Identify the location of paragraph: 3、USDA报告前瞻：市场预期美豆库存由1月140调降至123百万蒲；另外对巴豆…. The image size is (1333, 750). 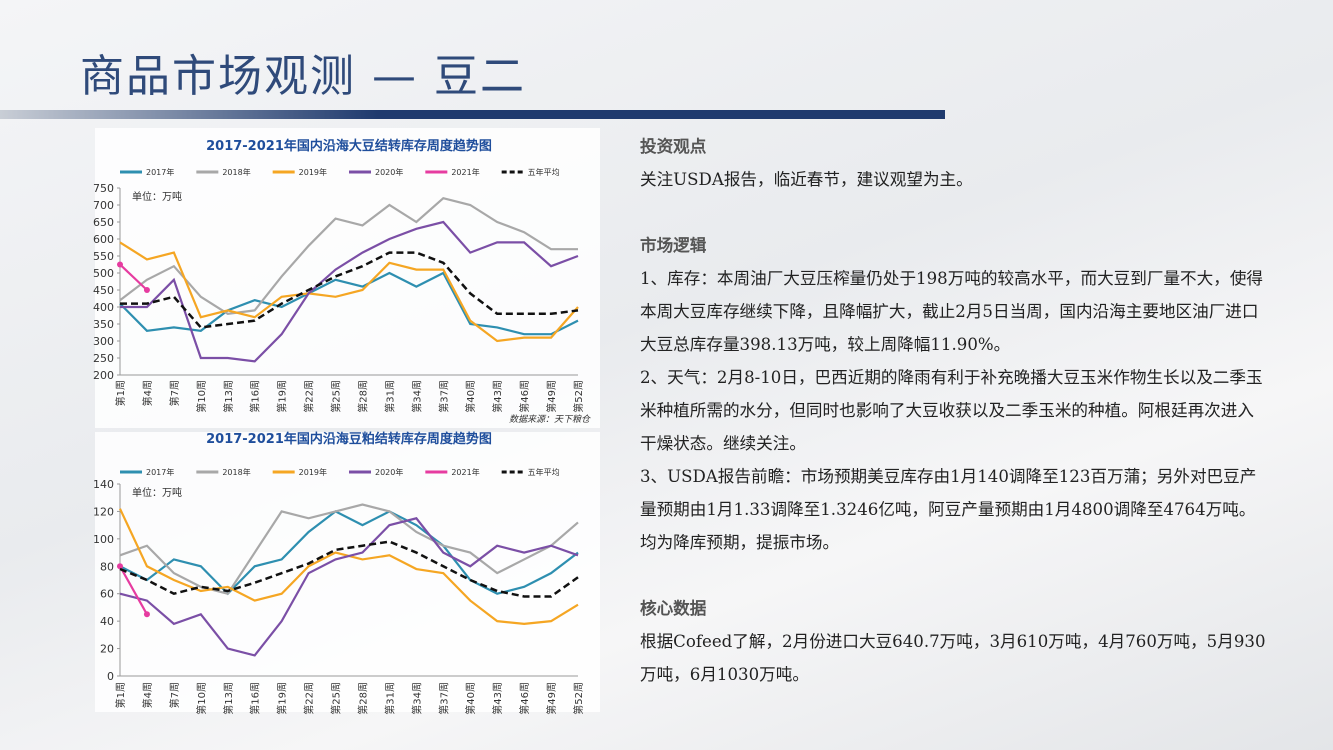
(948, 509).